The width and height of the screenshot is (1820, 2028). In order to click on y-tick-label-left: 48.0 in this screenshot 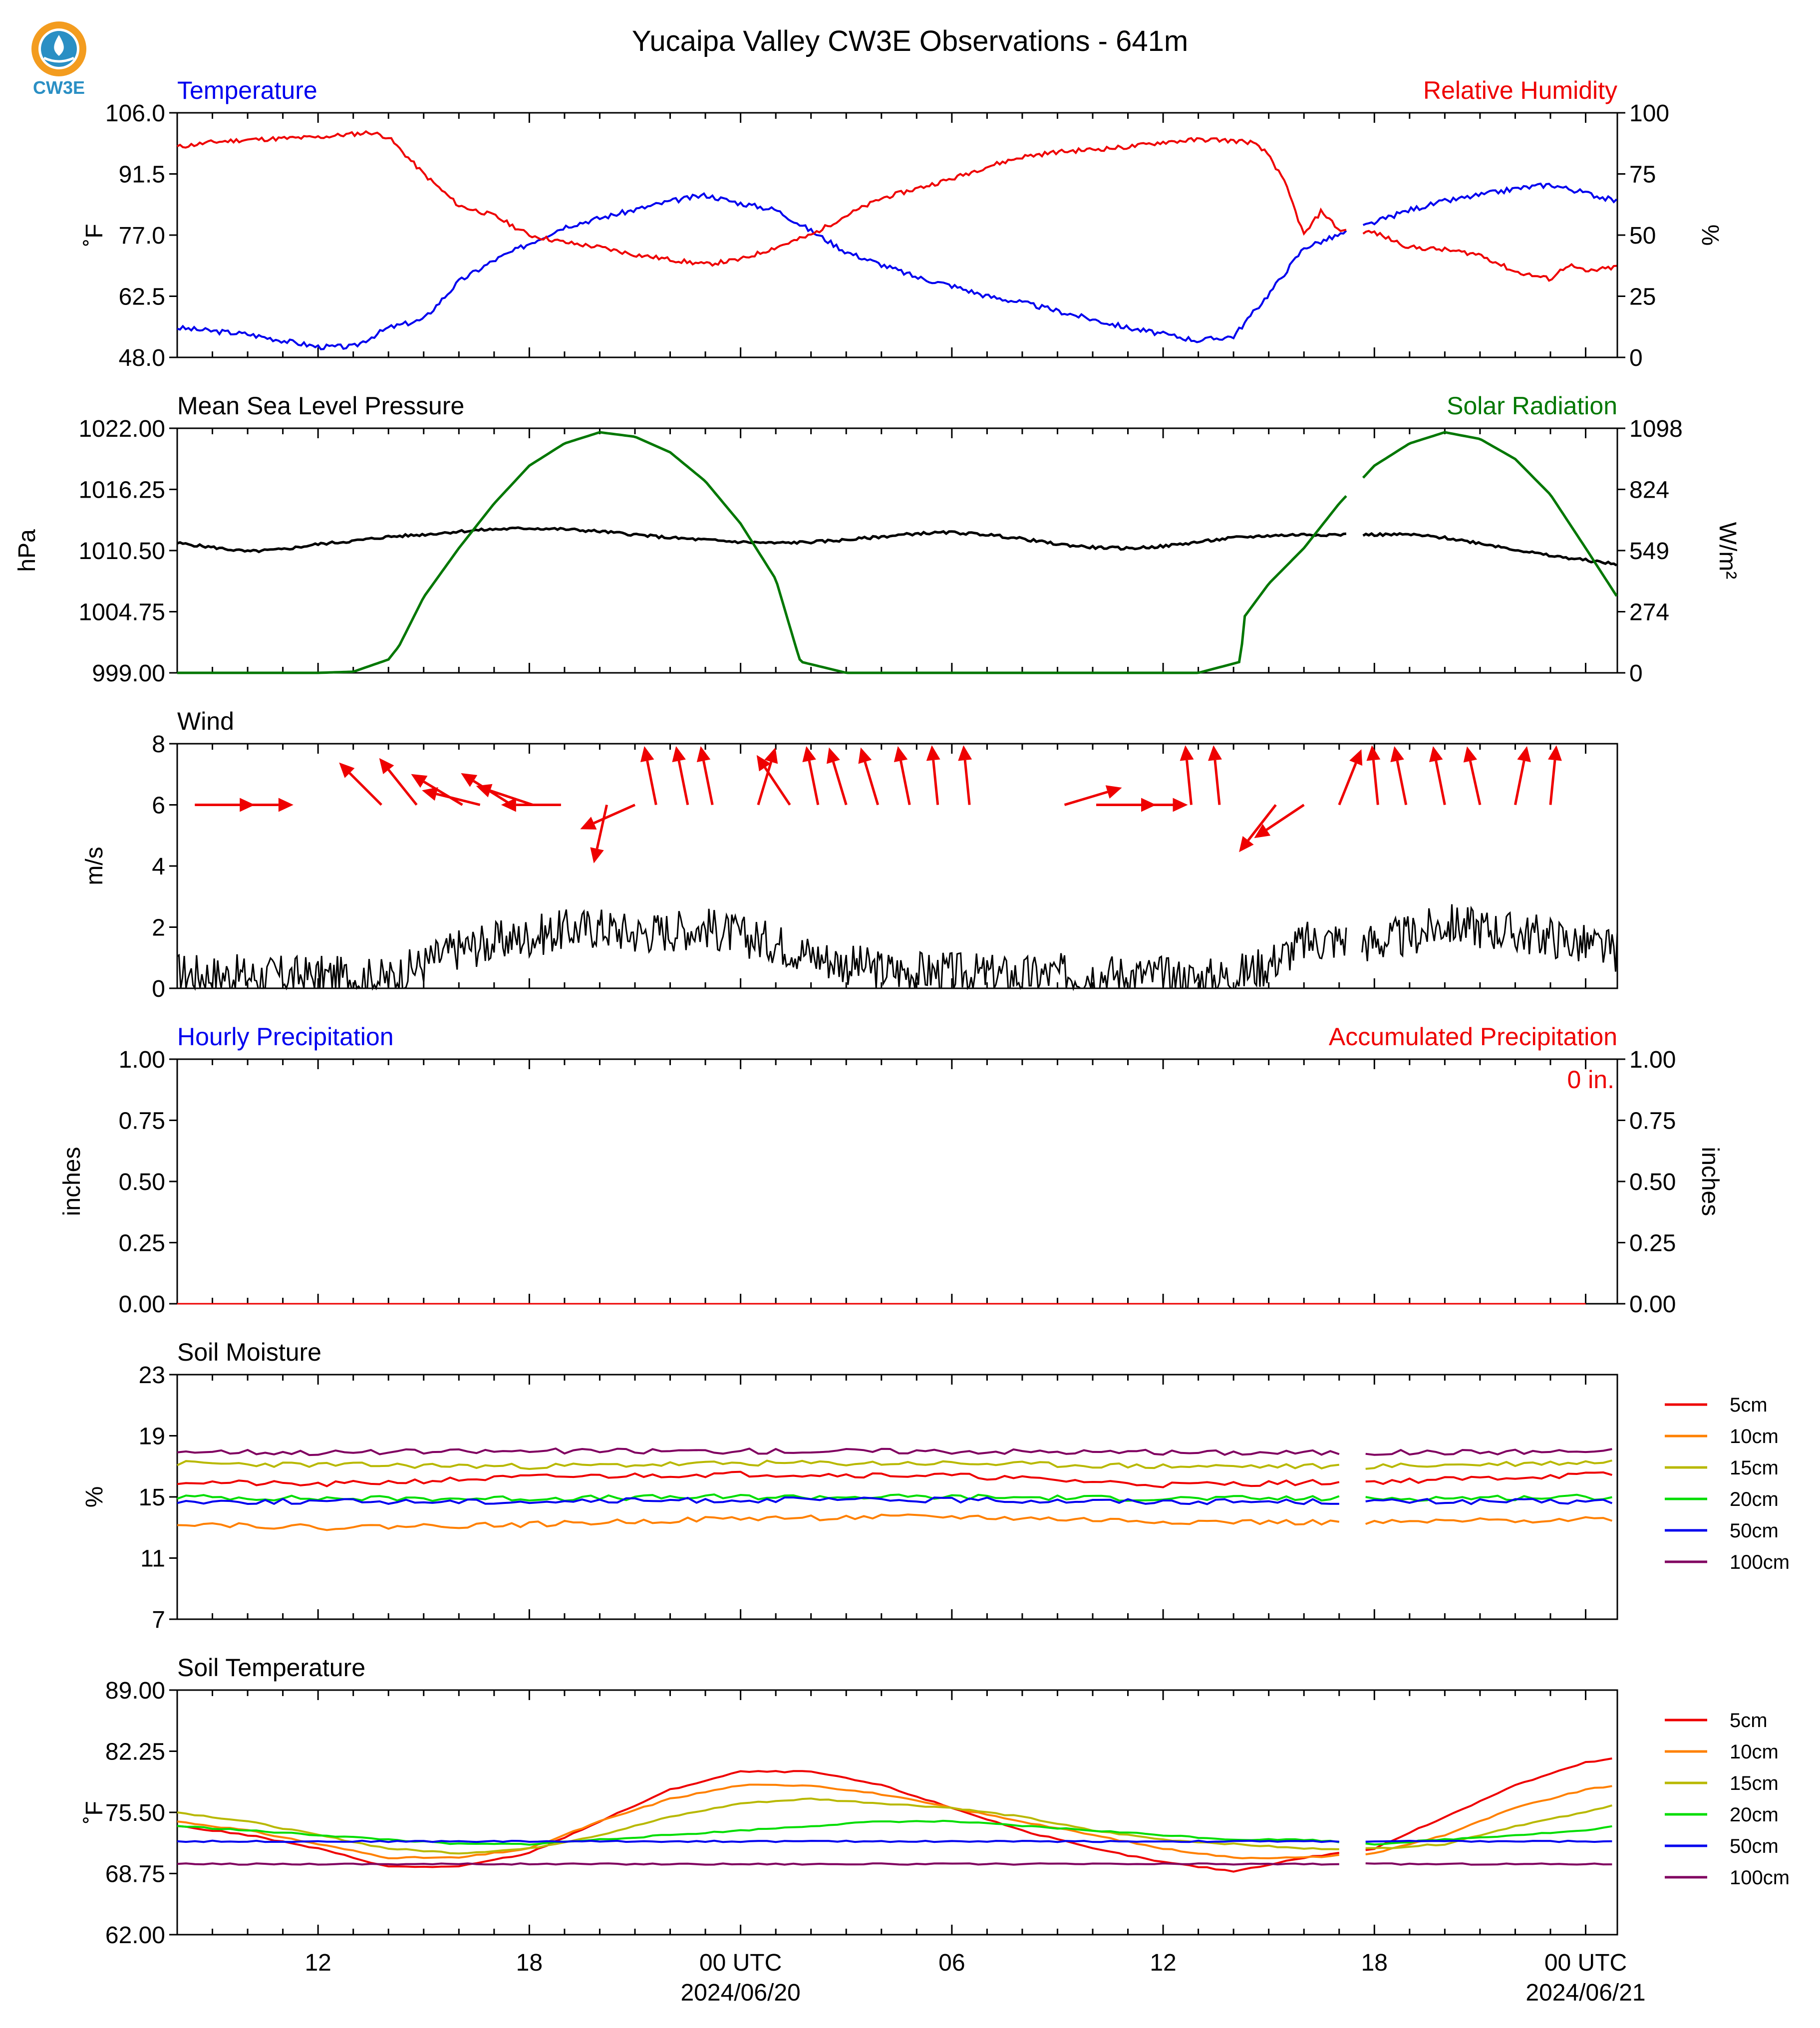, I will do `click(142, 358)`.